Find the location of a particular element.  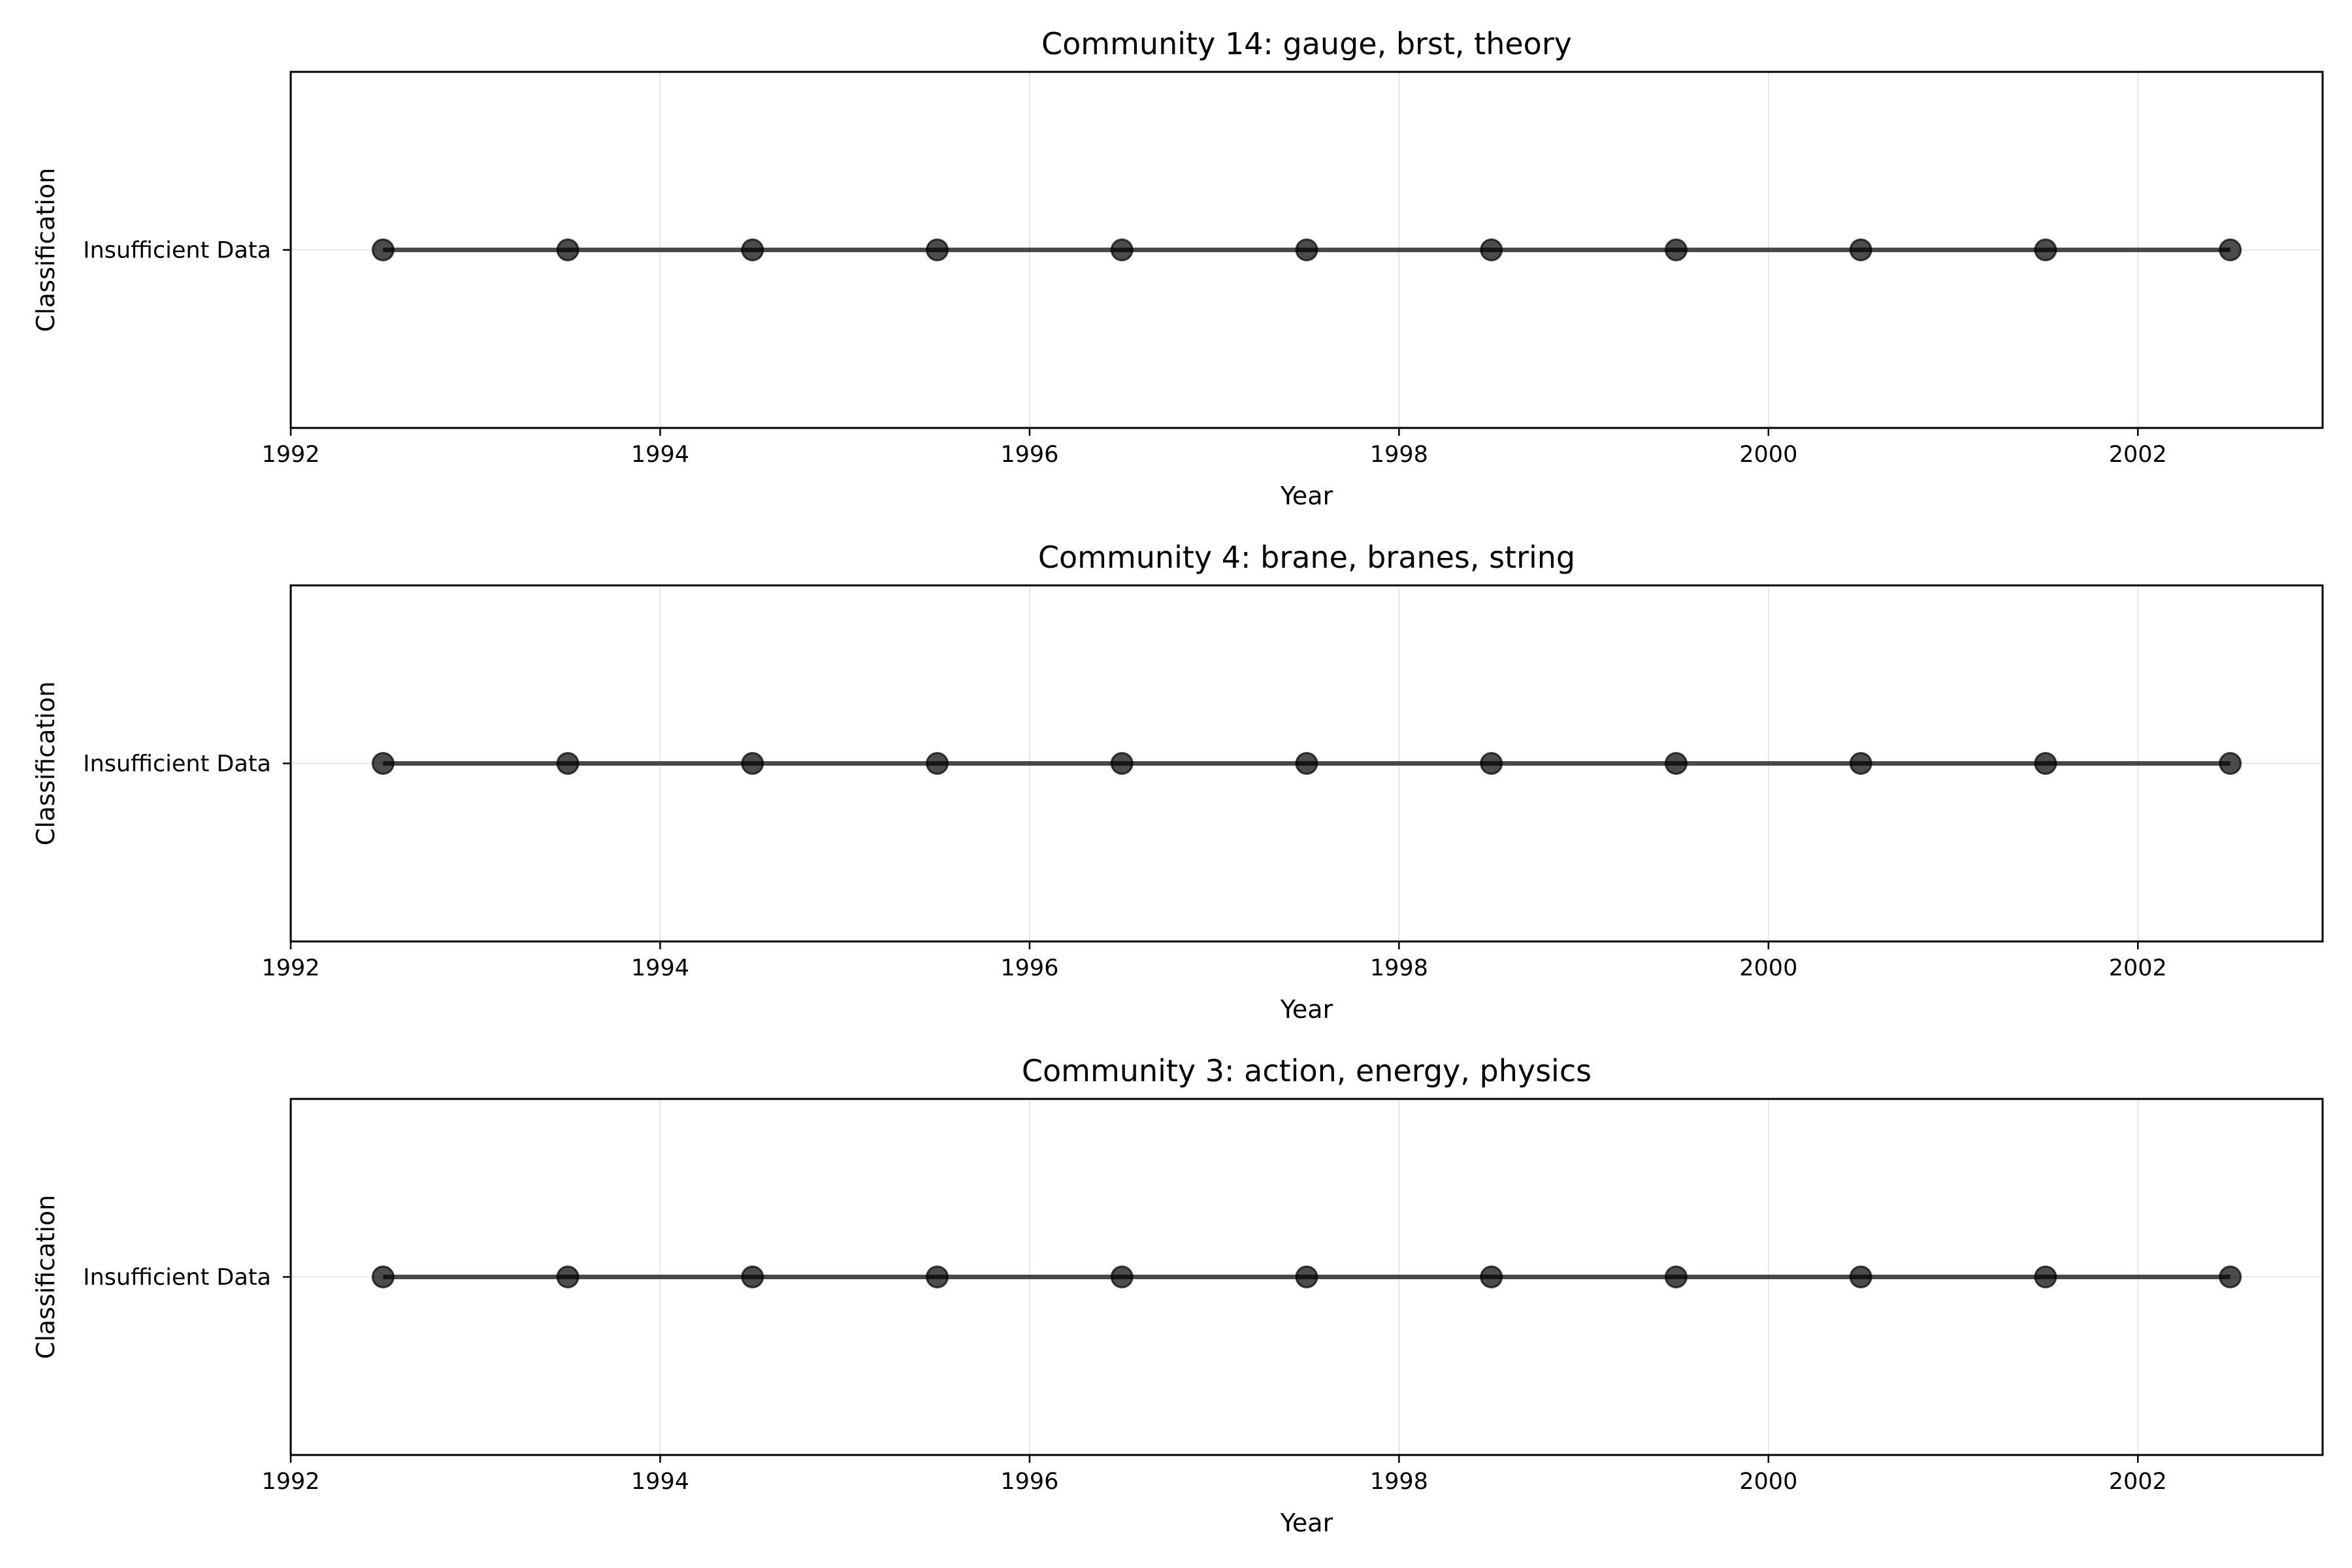

chart-title: Community 4: brane, branes, string is located at coordinates (1306, 557).